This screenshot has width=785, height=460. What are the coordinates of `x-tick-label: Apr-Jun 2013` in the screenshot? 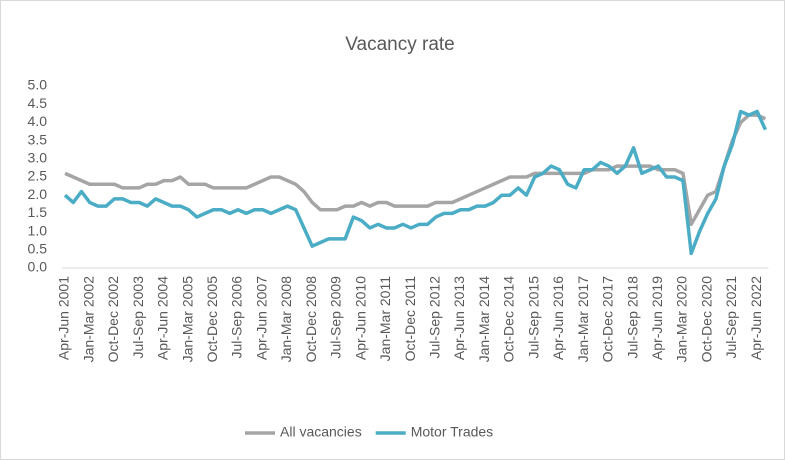 It's located at (459, 318).